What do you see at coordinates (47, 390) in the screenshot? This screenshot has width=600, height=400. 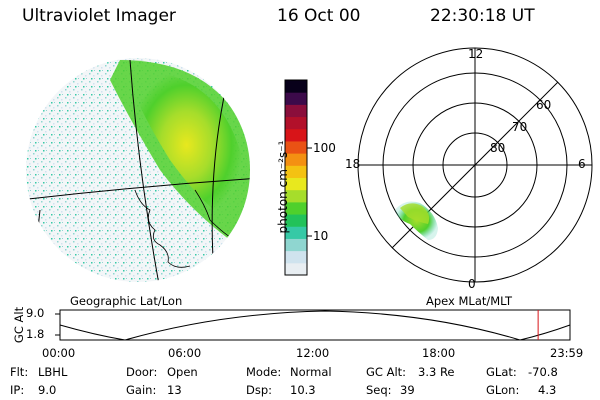 I see `ip-value: 9.0` at bounding box center [47, 390].